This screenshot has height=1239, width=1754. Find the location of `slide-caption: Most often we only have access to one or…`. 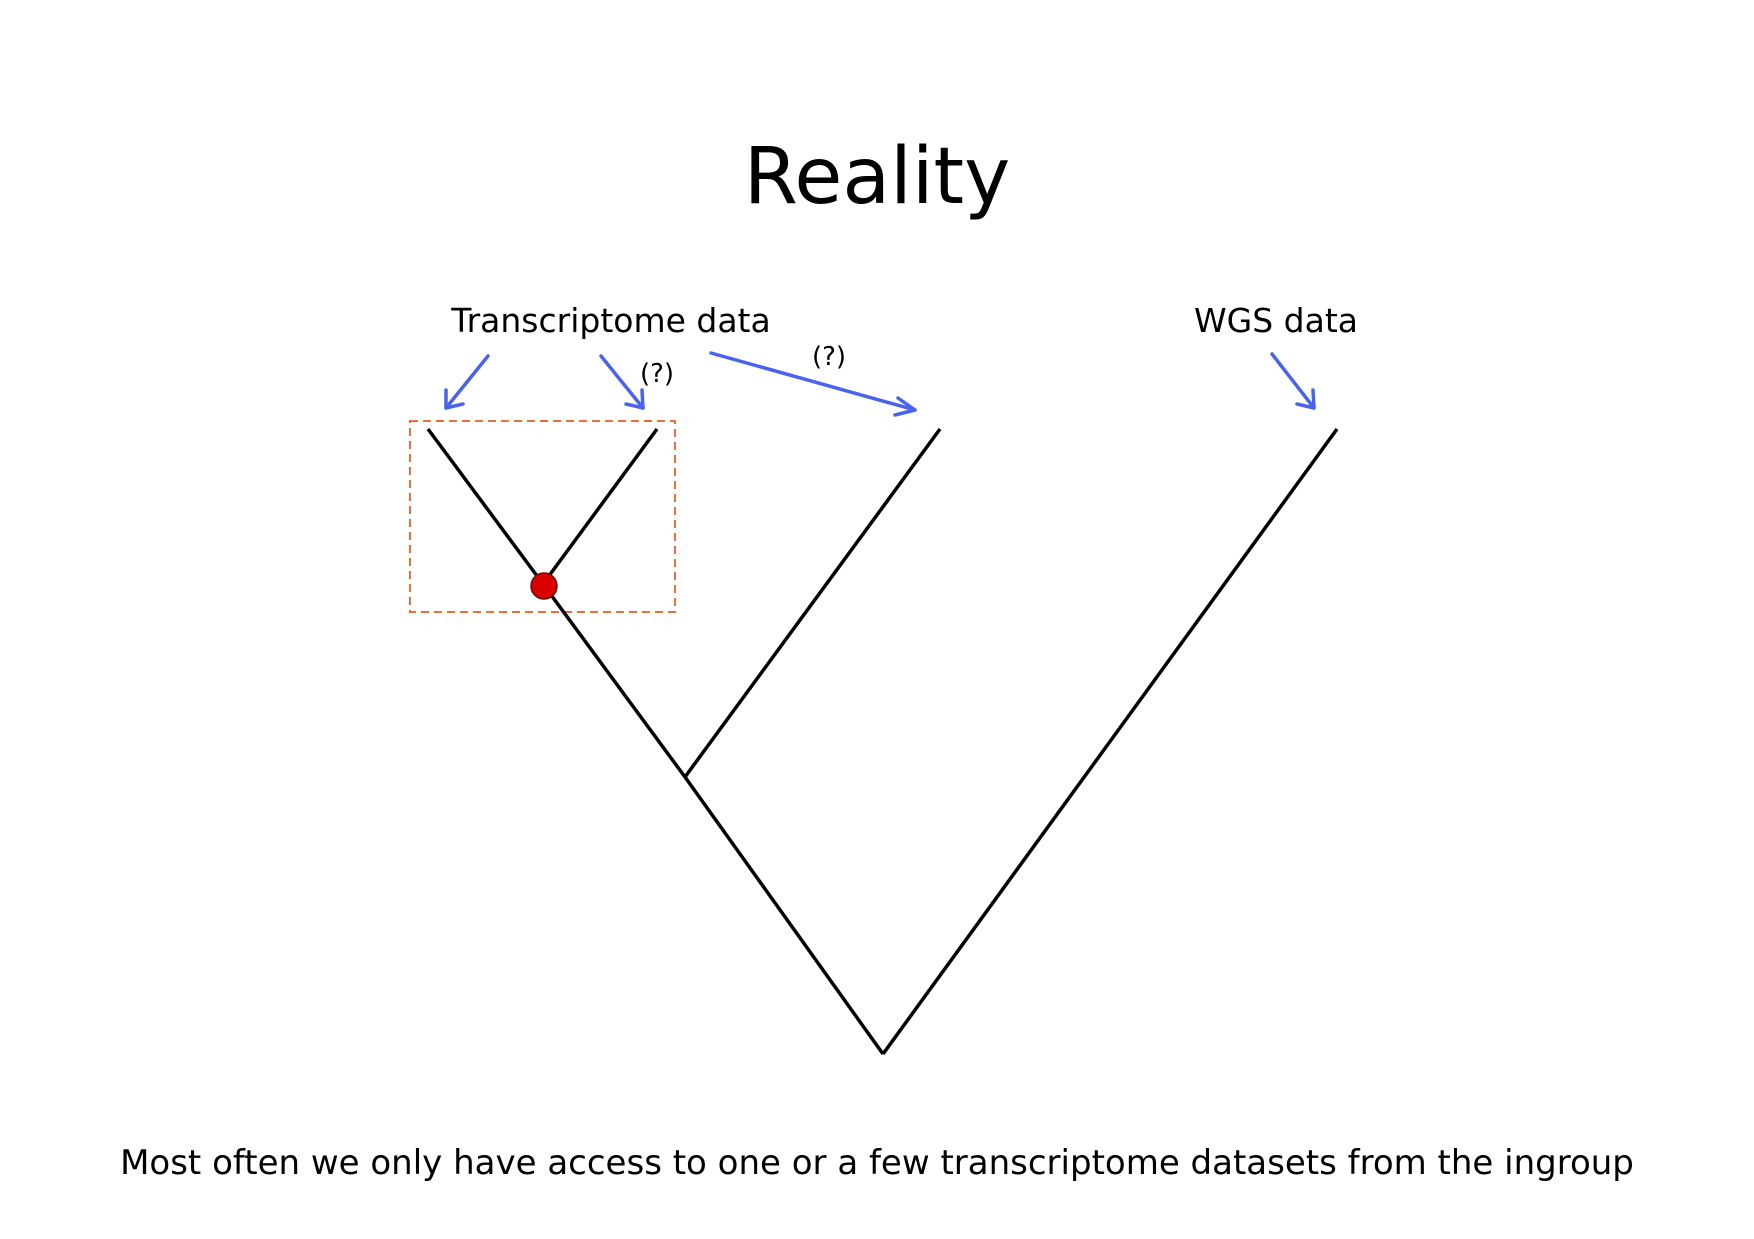

slide-caption: Most often we only have access to one or… is located at coordinates (877, 1163).